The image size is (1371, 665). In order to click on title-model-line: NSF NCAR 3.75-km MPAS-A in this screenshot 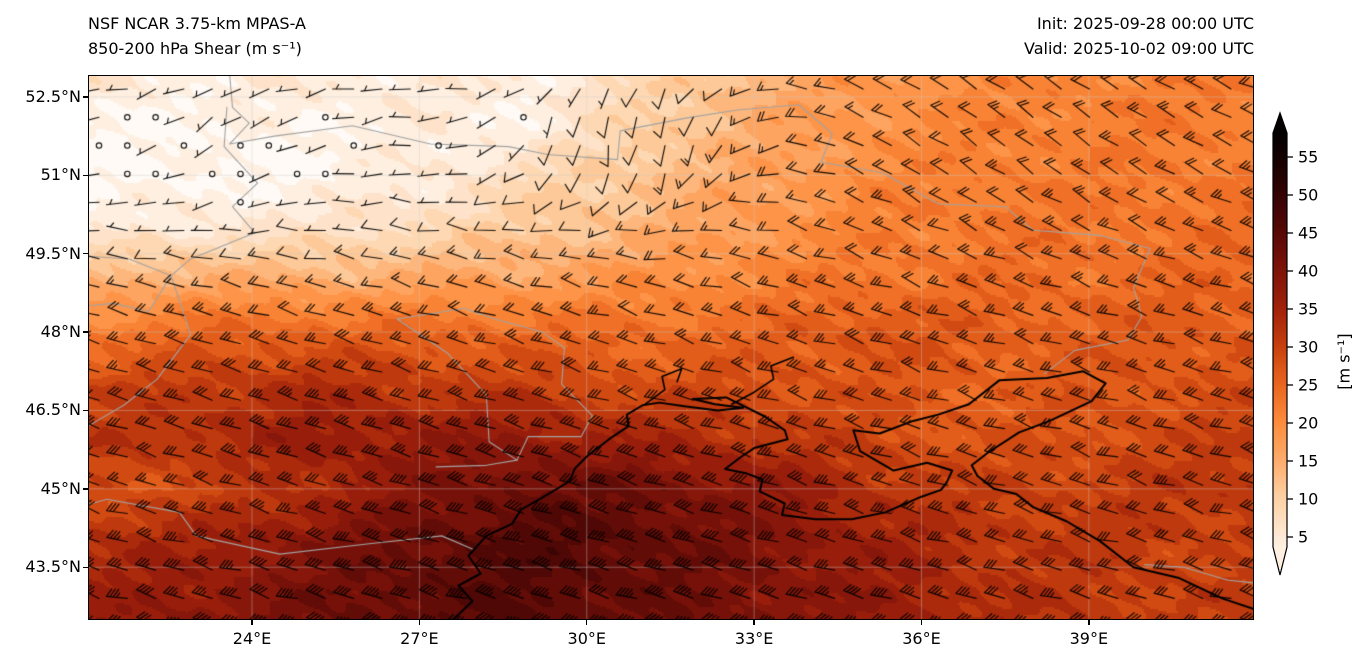, I will do `click(197, 23)`.